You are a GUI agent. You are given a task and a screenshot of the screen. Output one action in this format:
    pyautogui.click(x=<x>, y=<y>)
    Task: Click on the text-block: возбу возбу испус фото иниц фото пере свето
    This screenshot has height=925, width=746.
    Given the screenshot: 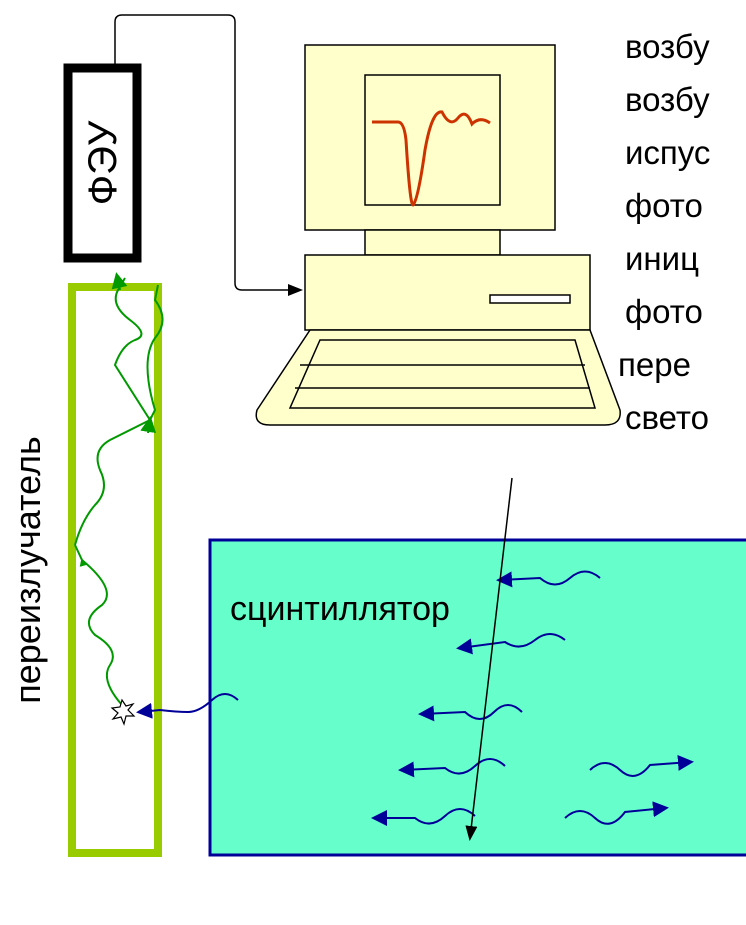 What is the action you would take?
    pyautogui.click(x=664, y=232)
    